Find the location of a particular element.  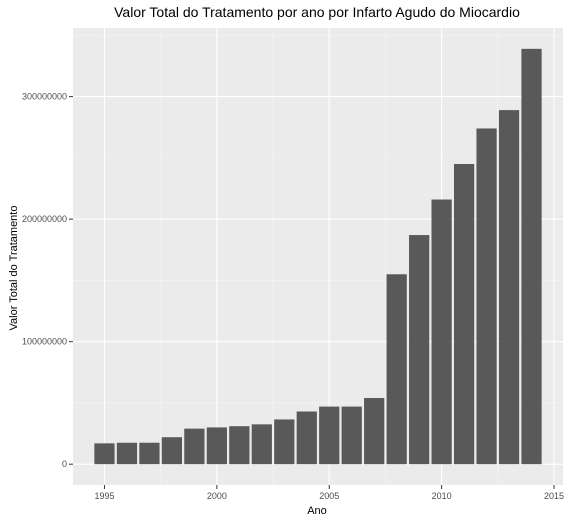

x-tick-label: 2000 is located at coordinates (217, 496).